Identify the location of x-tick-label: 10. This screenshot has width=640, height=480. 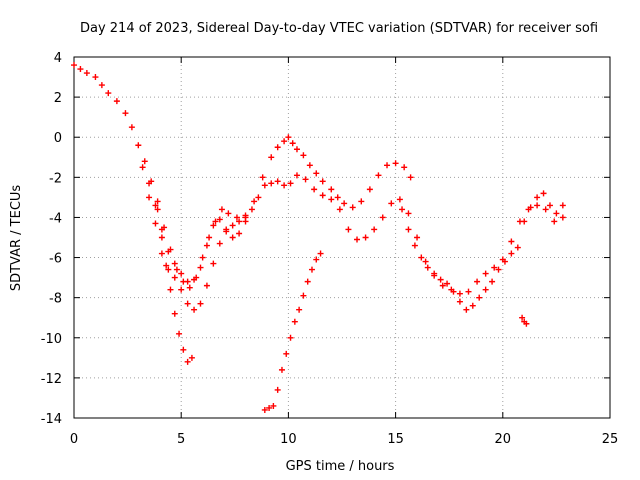
(288, 439).